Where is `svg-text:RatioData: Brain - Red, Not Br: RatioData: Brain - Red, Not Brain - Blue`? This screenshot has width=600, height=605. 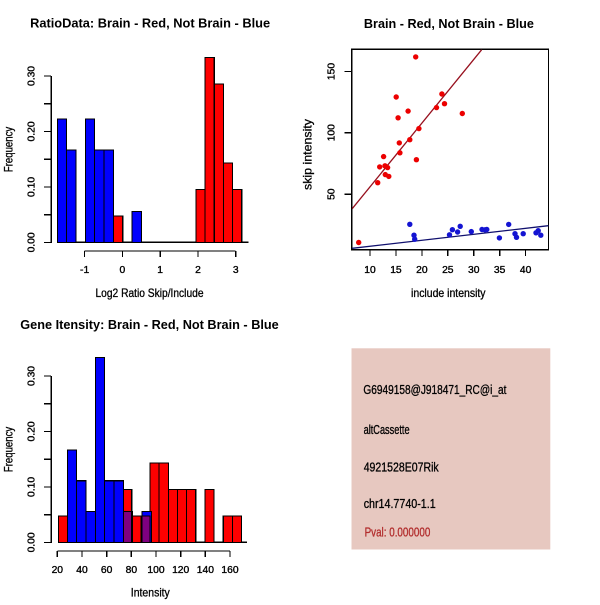
svg-text:RatioData: Brain - Red, Not Br: RatioData: Brain - Red, Not Brain - Blue is located at coordinates (150, 23).